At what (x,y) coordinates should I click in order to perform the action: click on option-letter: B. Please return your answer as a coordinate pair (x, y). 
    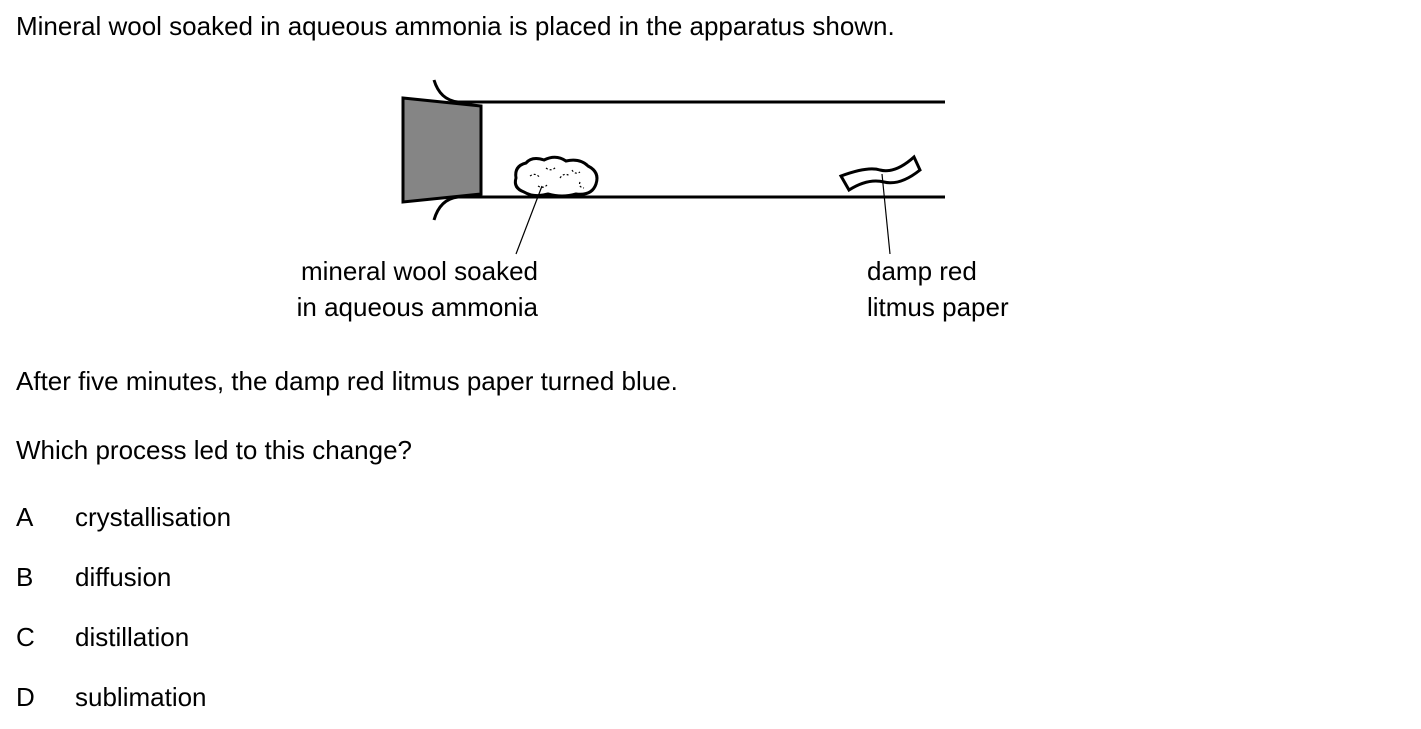
    Looking at the image, I should click on (25, 577).